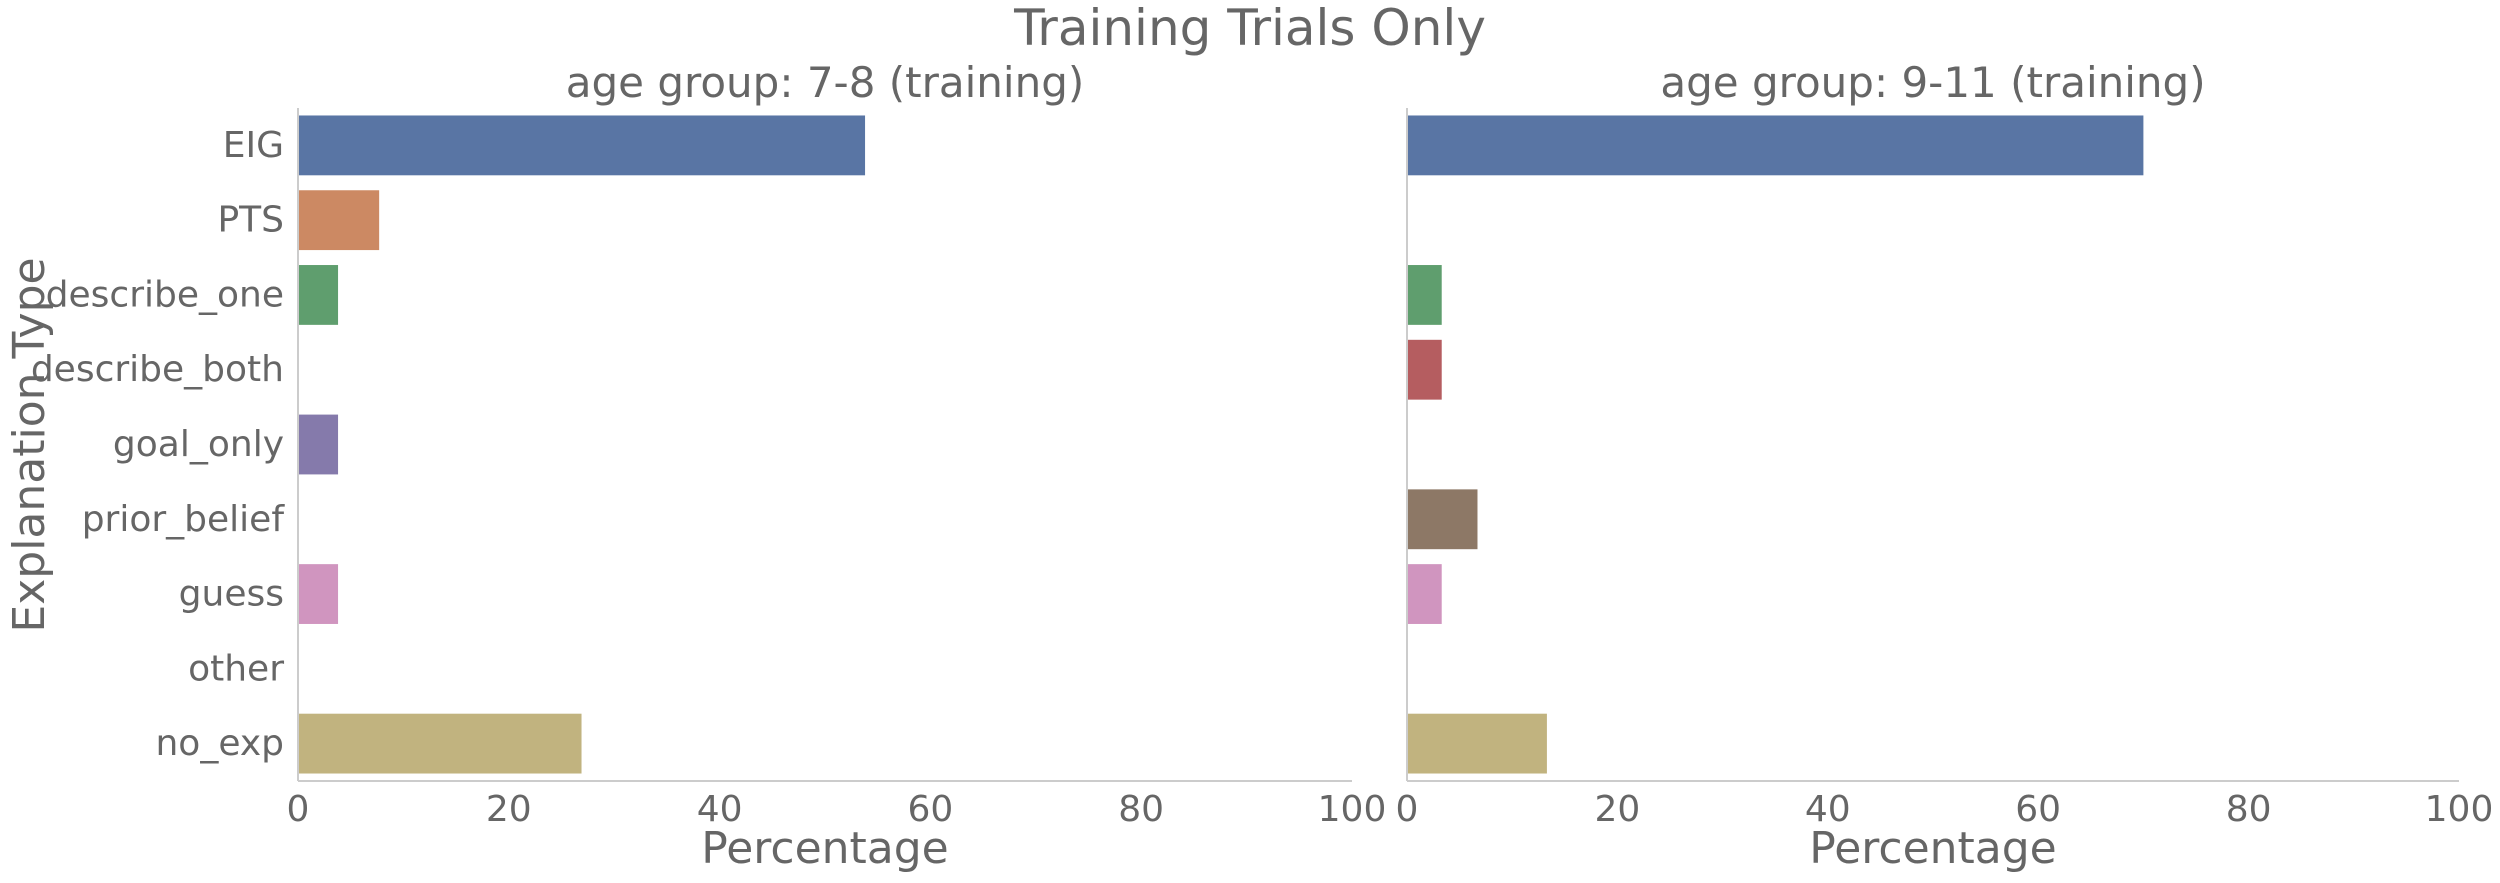  Describe the element at coordinates (184, 519) in the screenshot. I see `category-label-prior-belief: prior_belief` at that location.